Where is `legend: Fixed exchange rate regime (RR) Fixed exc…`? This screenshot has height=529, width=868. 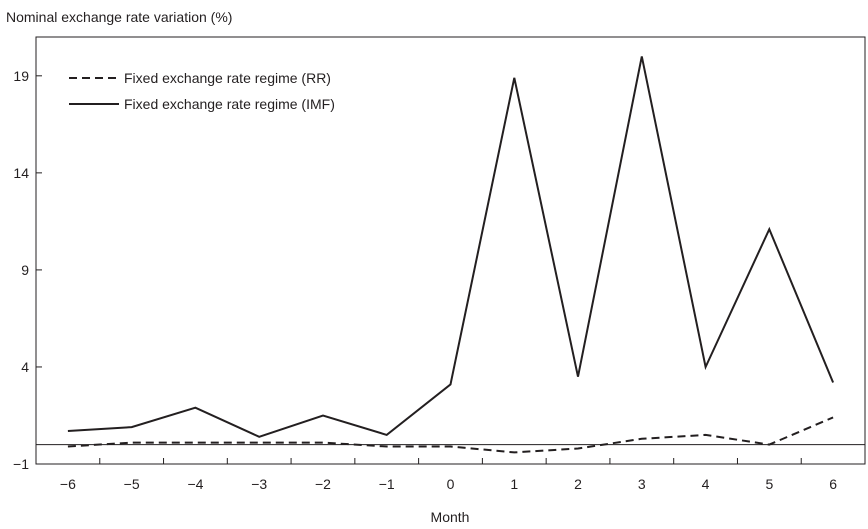
legend: Fixed exchange rate regime (RR) Fixed exc… is located at coordinates (202, 91).